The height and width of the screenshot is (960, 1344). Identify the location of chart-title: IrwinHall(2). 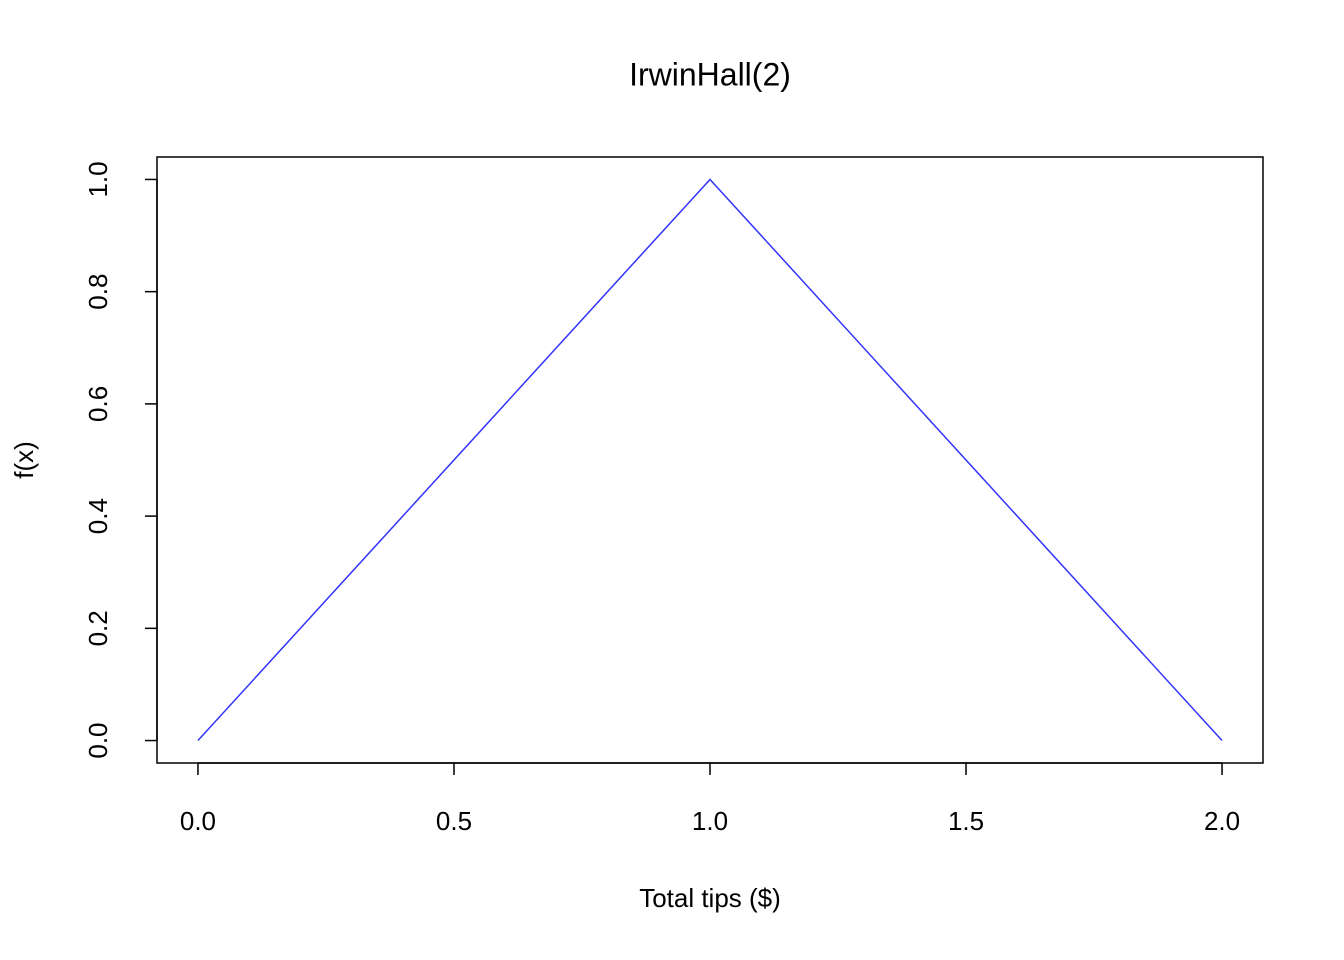
(710, 74).